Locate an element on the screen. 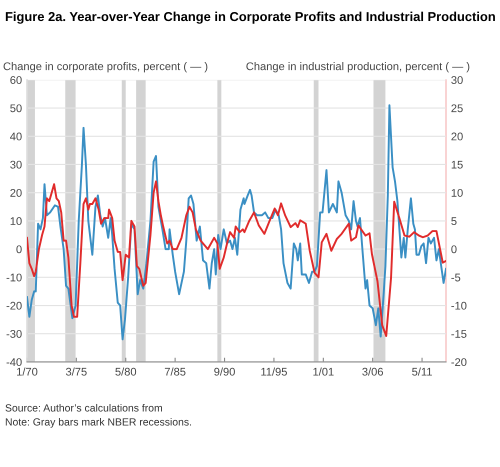 The width and height of the screenshot is (500, 467). y2-tick-label: 30 is located at coordinates (457, 80).